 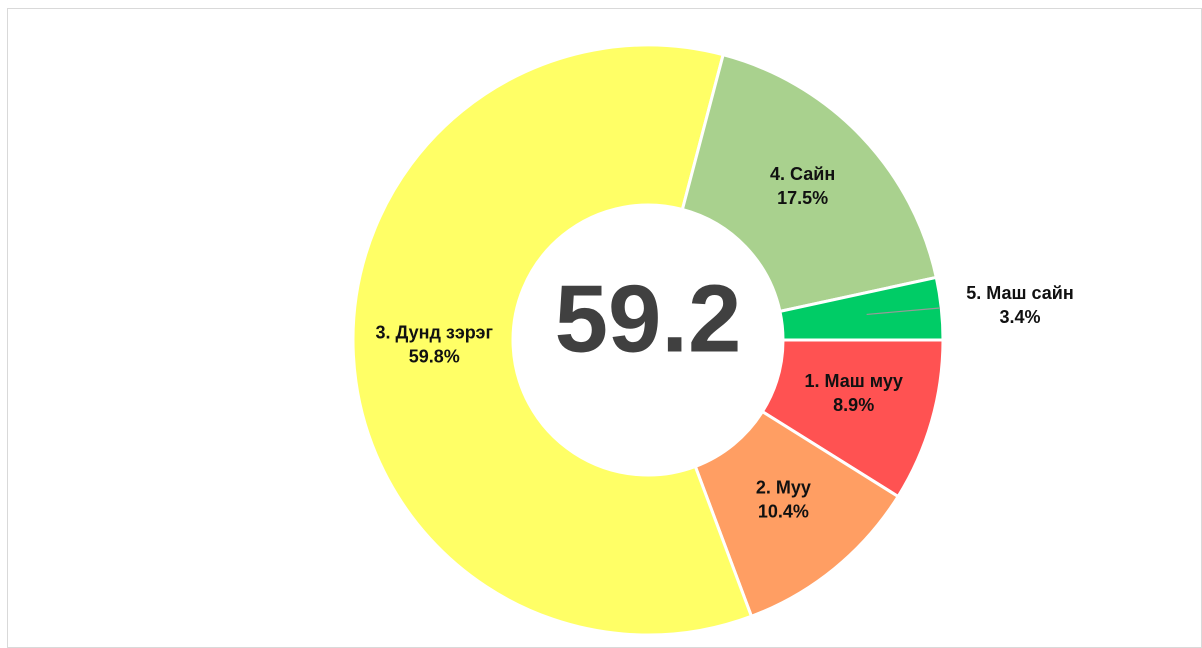 I want to click on value-label: 10.4%, so click(x=783, y=511).